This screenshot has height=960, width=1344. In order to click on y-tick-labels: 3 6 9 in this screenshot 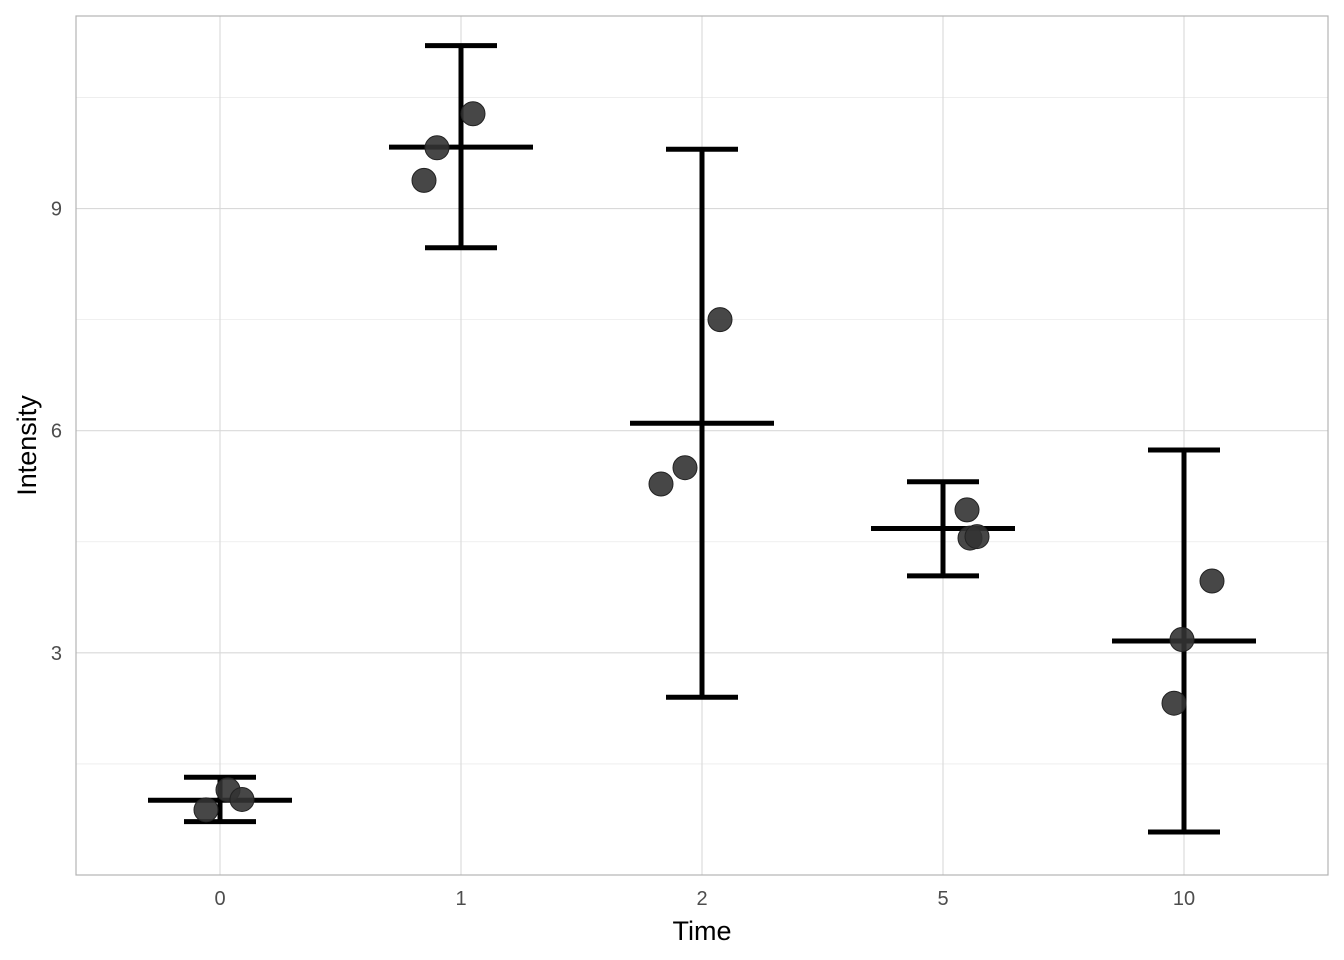, I will do `click(56, 432)`.